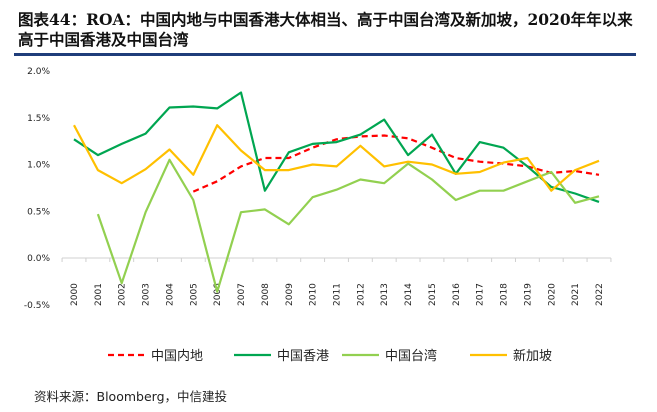  What do you see at coordinates (147, 294) in the screenshot?
I see `x-tick-label: 2003` at bounding box center [147, 294].